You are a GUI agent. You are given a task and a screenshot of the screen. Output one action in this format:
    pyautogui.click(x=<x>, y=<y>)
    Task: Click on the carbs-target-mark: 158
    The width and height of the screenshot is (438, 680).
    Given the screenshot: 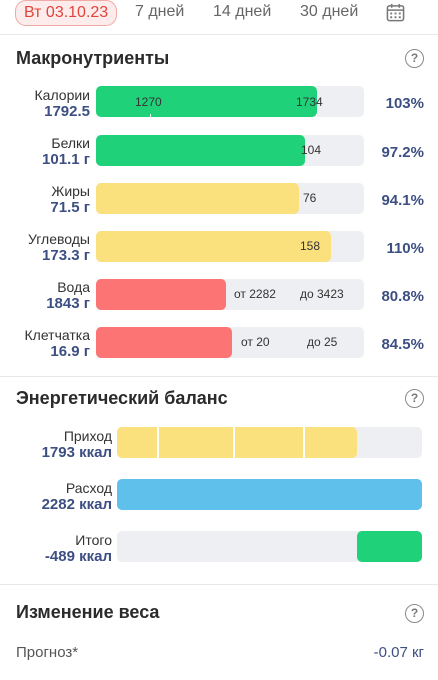 What is the action you would take?
    pyautogui.click(x=310, y=246)
    